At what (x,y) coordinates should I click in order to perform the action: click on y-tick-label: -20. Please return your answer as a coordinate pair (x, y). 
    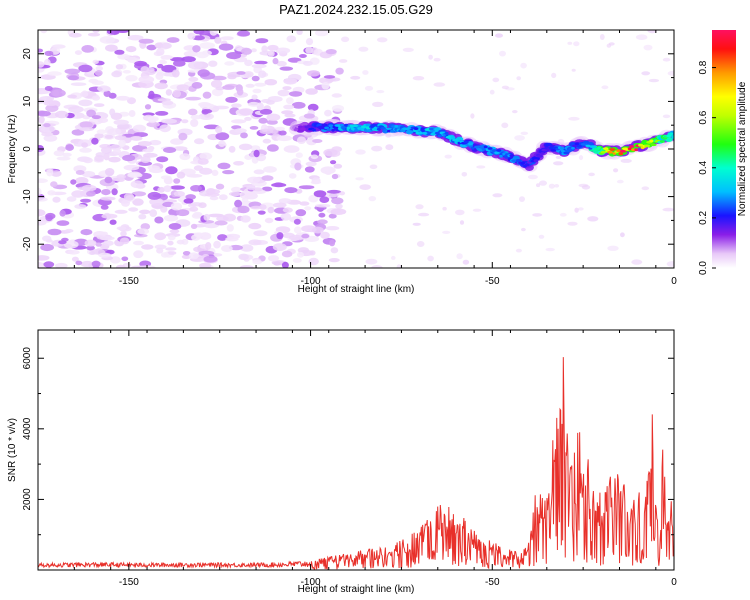
    Looking at the image, I should click on (27, 244).